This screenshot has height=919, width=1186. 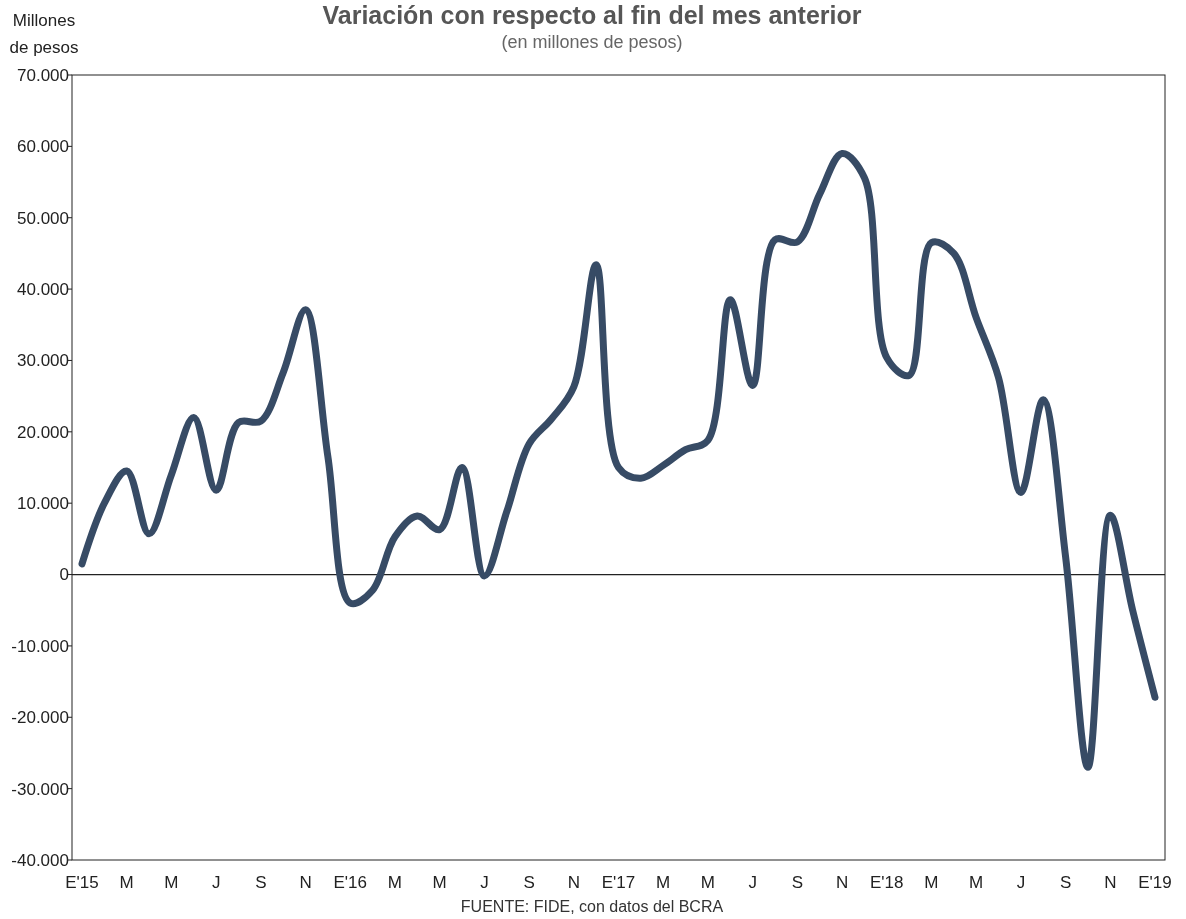 I want to click on x-tick-label: E'15, so click(x=82, y=882).